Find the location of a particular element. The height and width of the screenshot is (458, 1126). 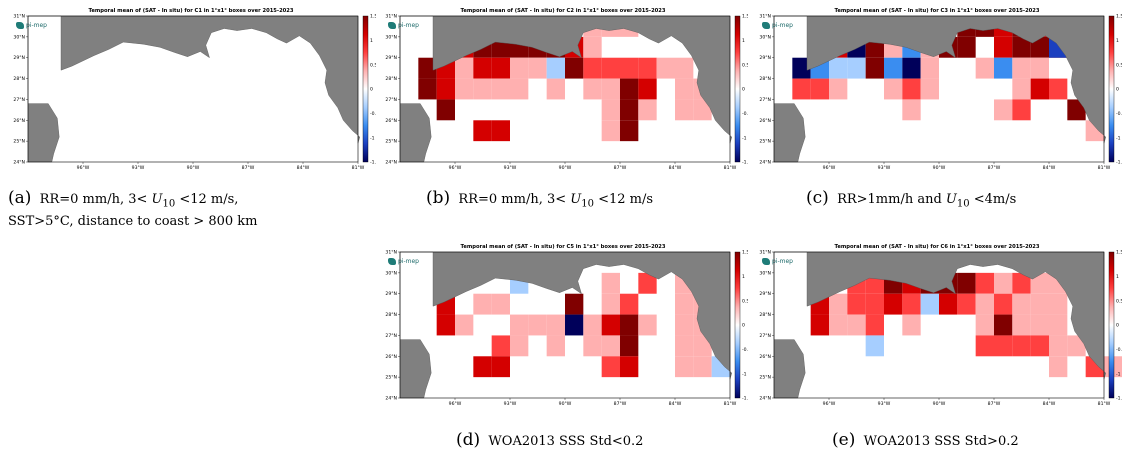

caption-e: (e) WOA2013 SSS Std>0.2 is located at coordinates (925, 441).